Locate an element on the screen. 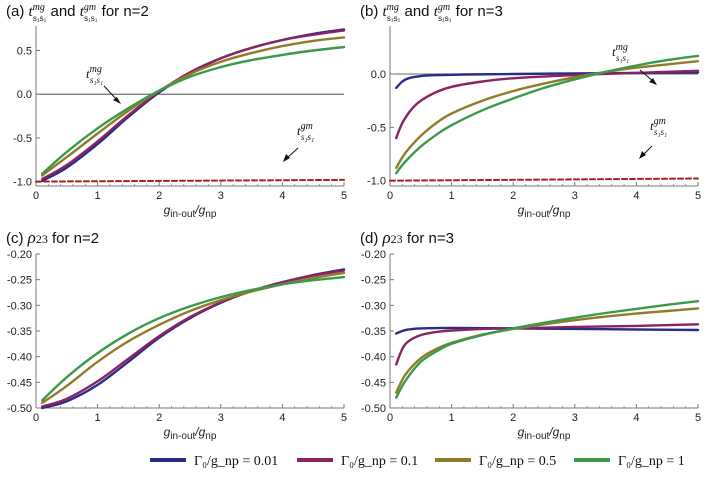 This screenshot has height=478, width=708. panel-c-series-g01 is located at coordinates (193, 338).